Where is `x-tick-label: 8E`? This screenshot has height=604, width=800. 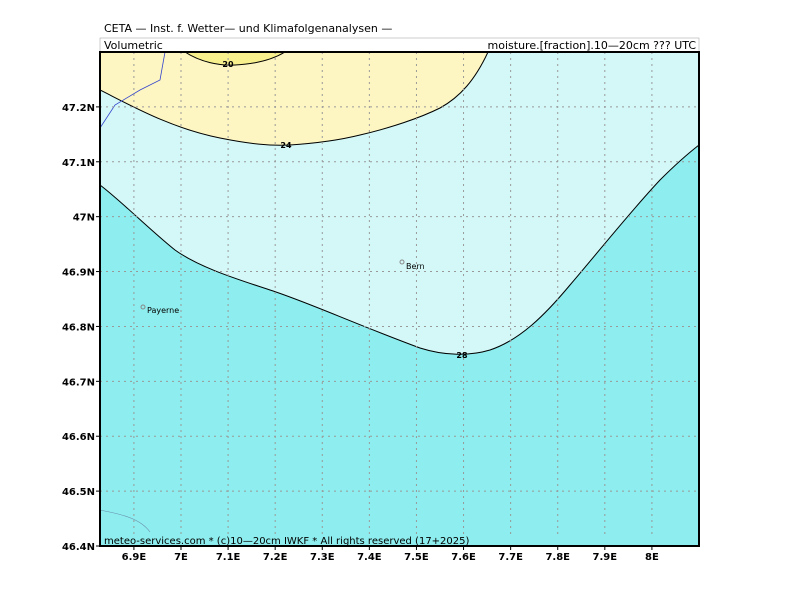
x-tick-label: 8E is located at coordinates (652, 557).